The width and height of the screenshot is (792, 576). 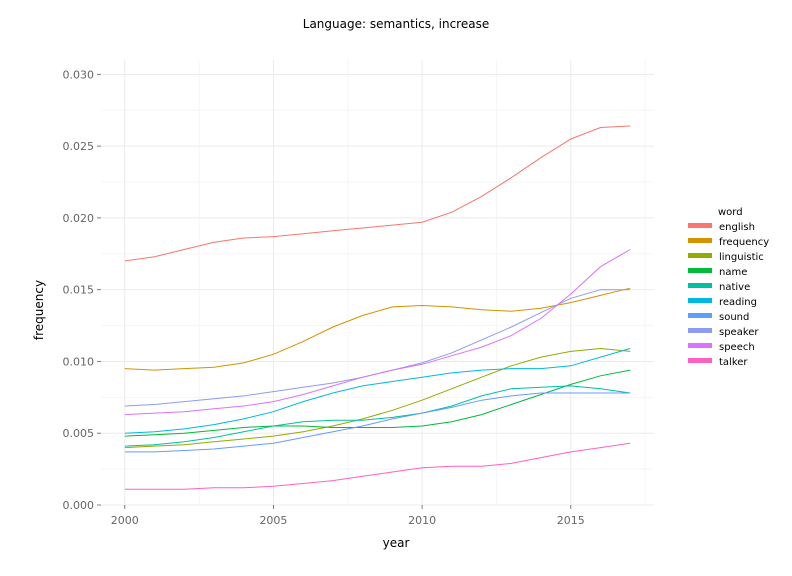 I want to click on legend-swatch-english, so click(x=700, y=225).